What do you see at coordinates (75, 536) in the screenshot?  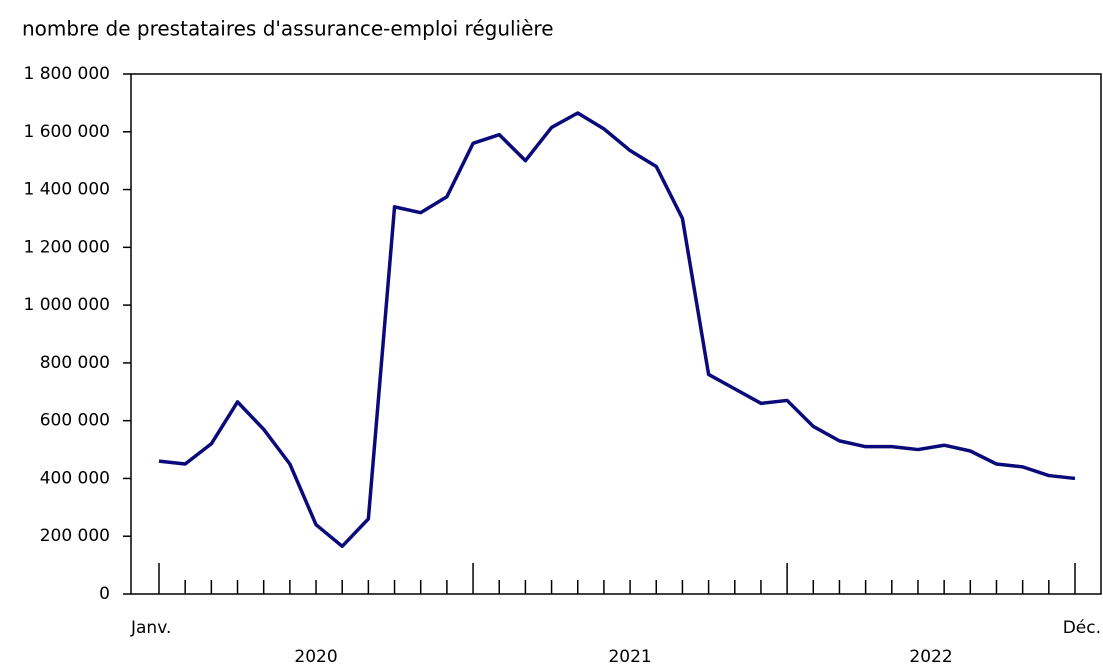 I see `y-tick-label: 200 000` at bounding box center [75, 536].